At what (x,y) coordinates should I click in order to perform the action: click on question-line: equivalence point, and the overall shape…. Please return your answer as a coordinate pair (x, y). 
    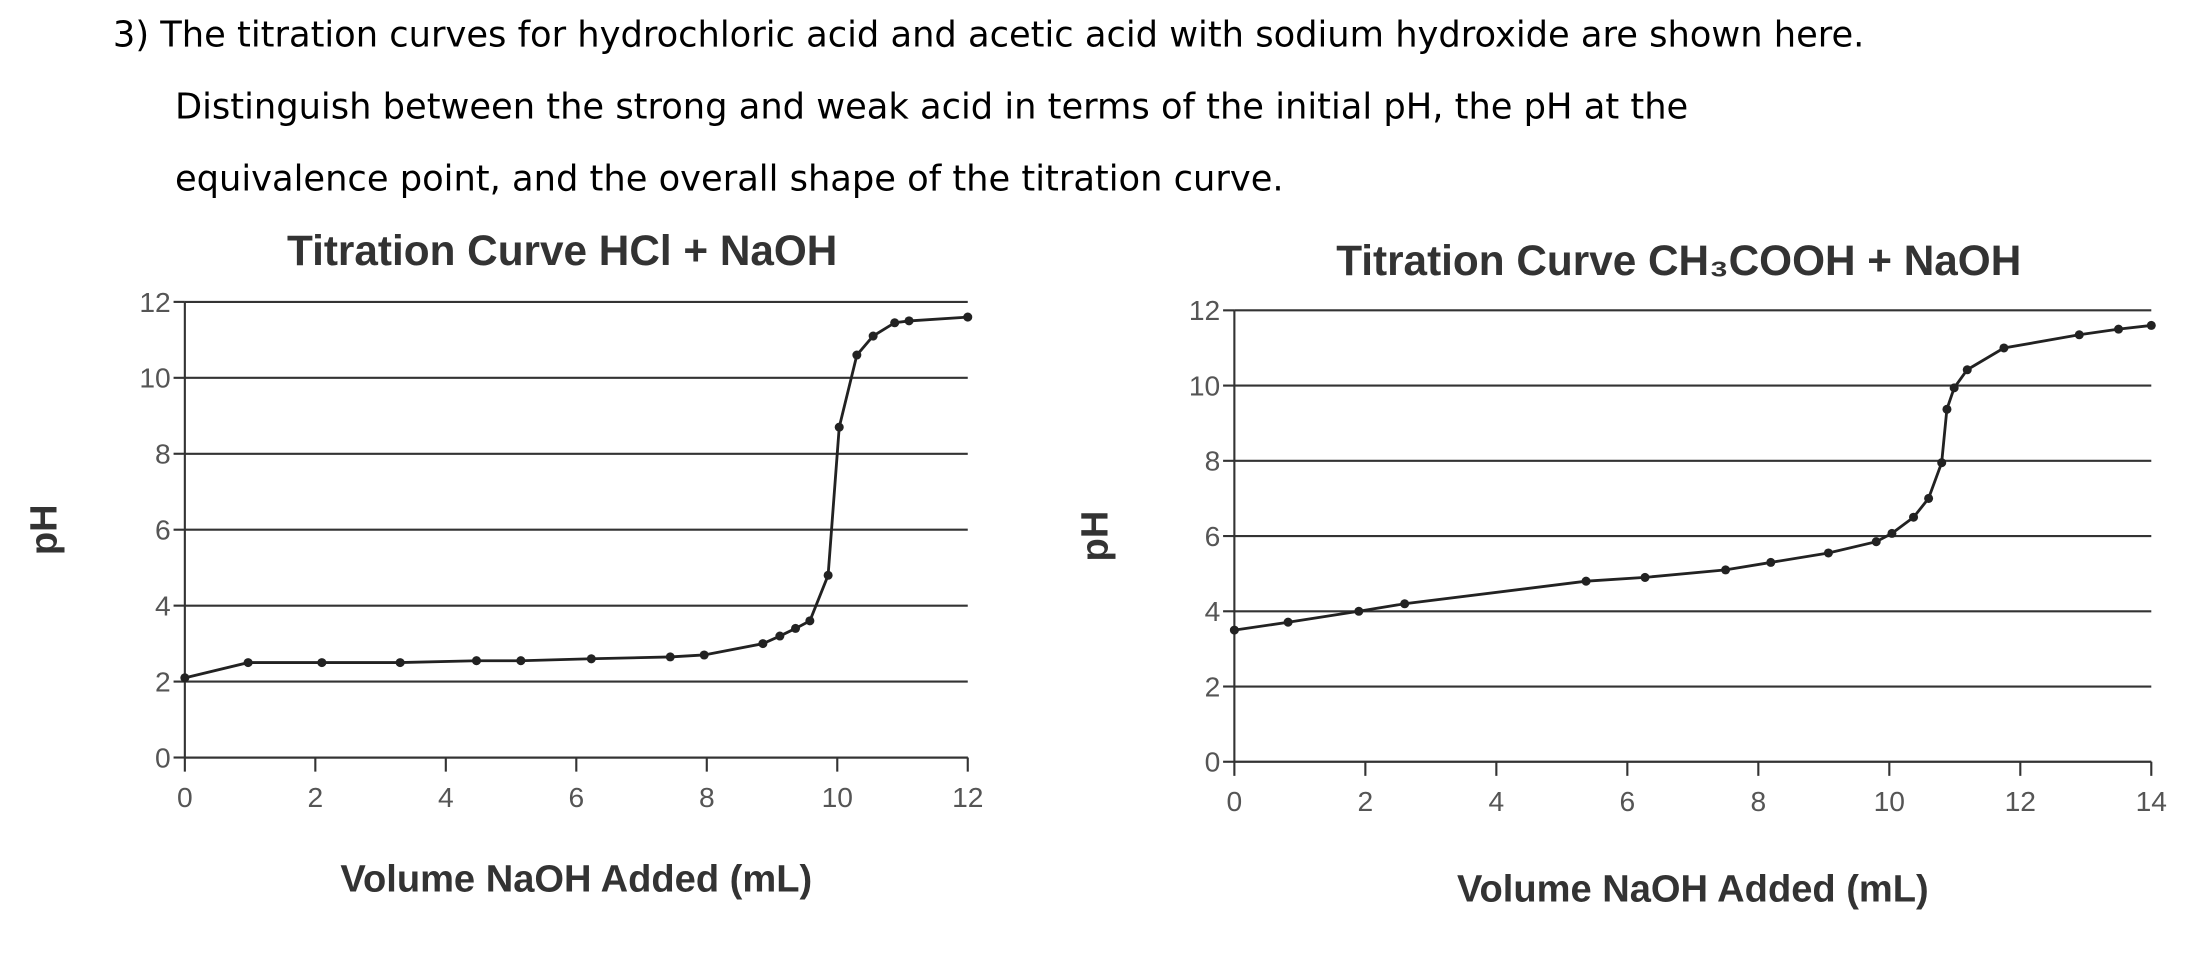
    Looking at the image, I should click on (729, 178).